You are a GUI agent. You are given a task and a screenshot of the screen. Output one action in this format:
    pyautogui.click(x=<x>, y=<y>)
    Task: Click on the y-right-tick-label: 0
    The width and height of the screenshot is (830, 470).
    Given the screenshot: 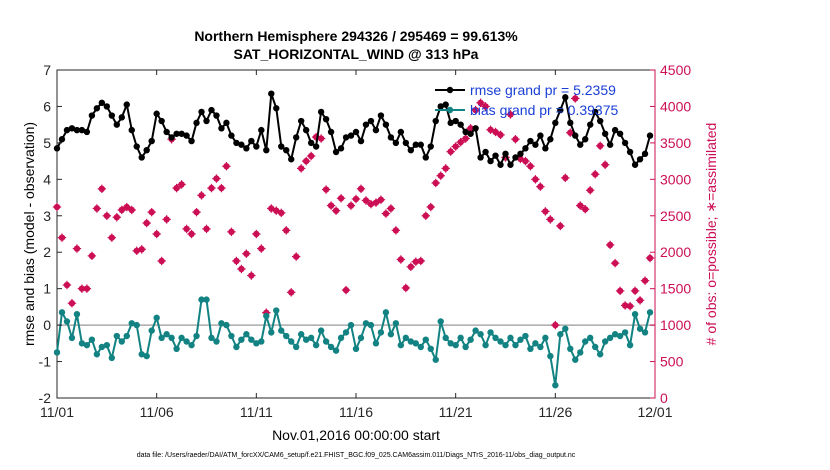 What is the action you would take?
    pyautogui.click(x=664, y=398)
    